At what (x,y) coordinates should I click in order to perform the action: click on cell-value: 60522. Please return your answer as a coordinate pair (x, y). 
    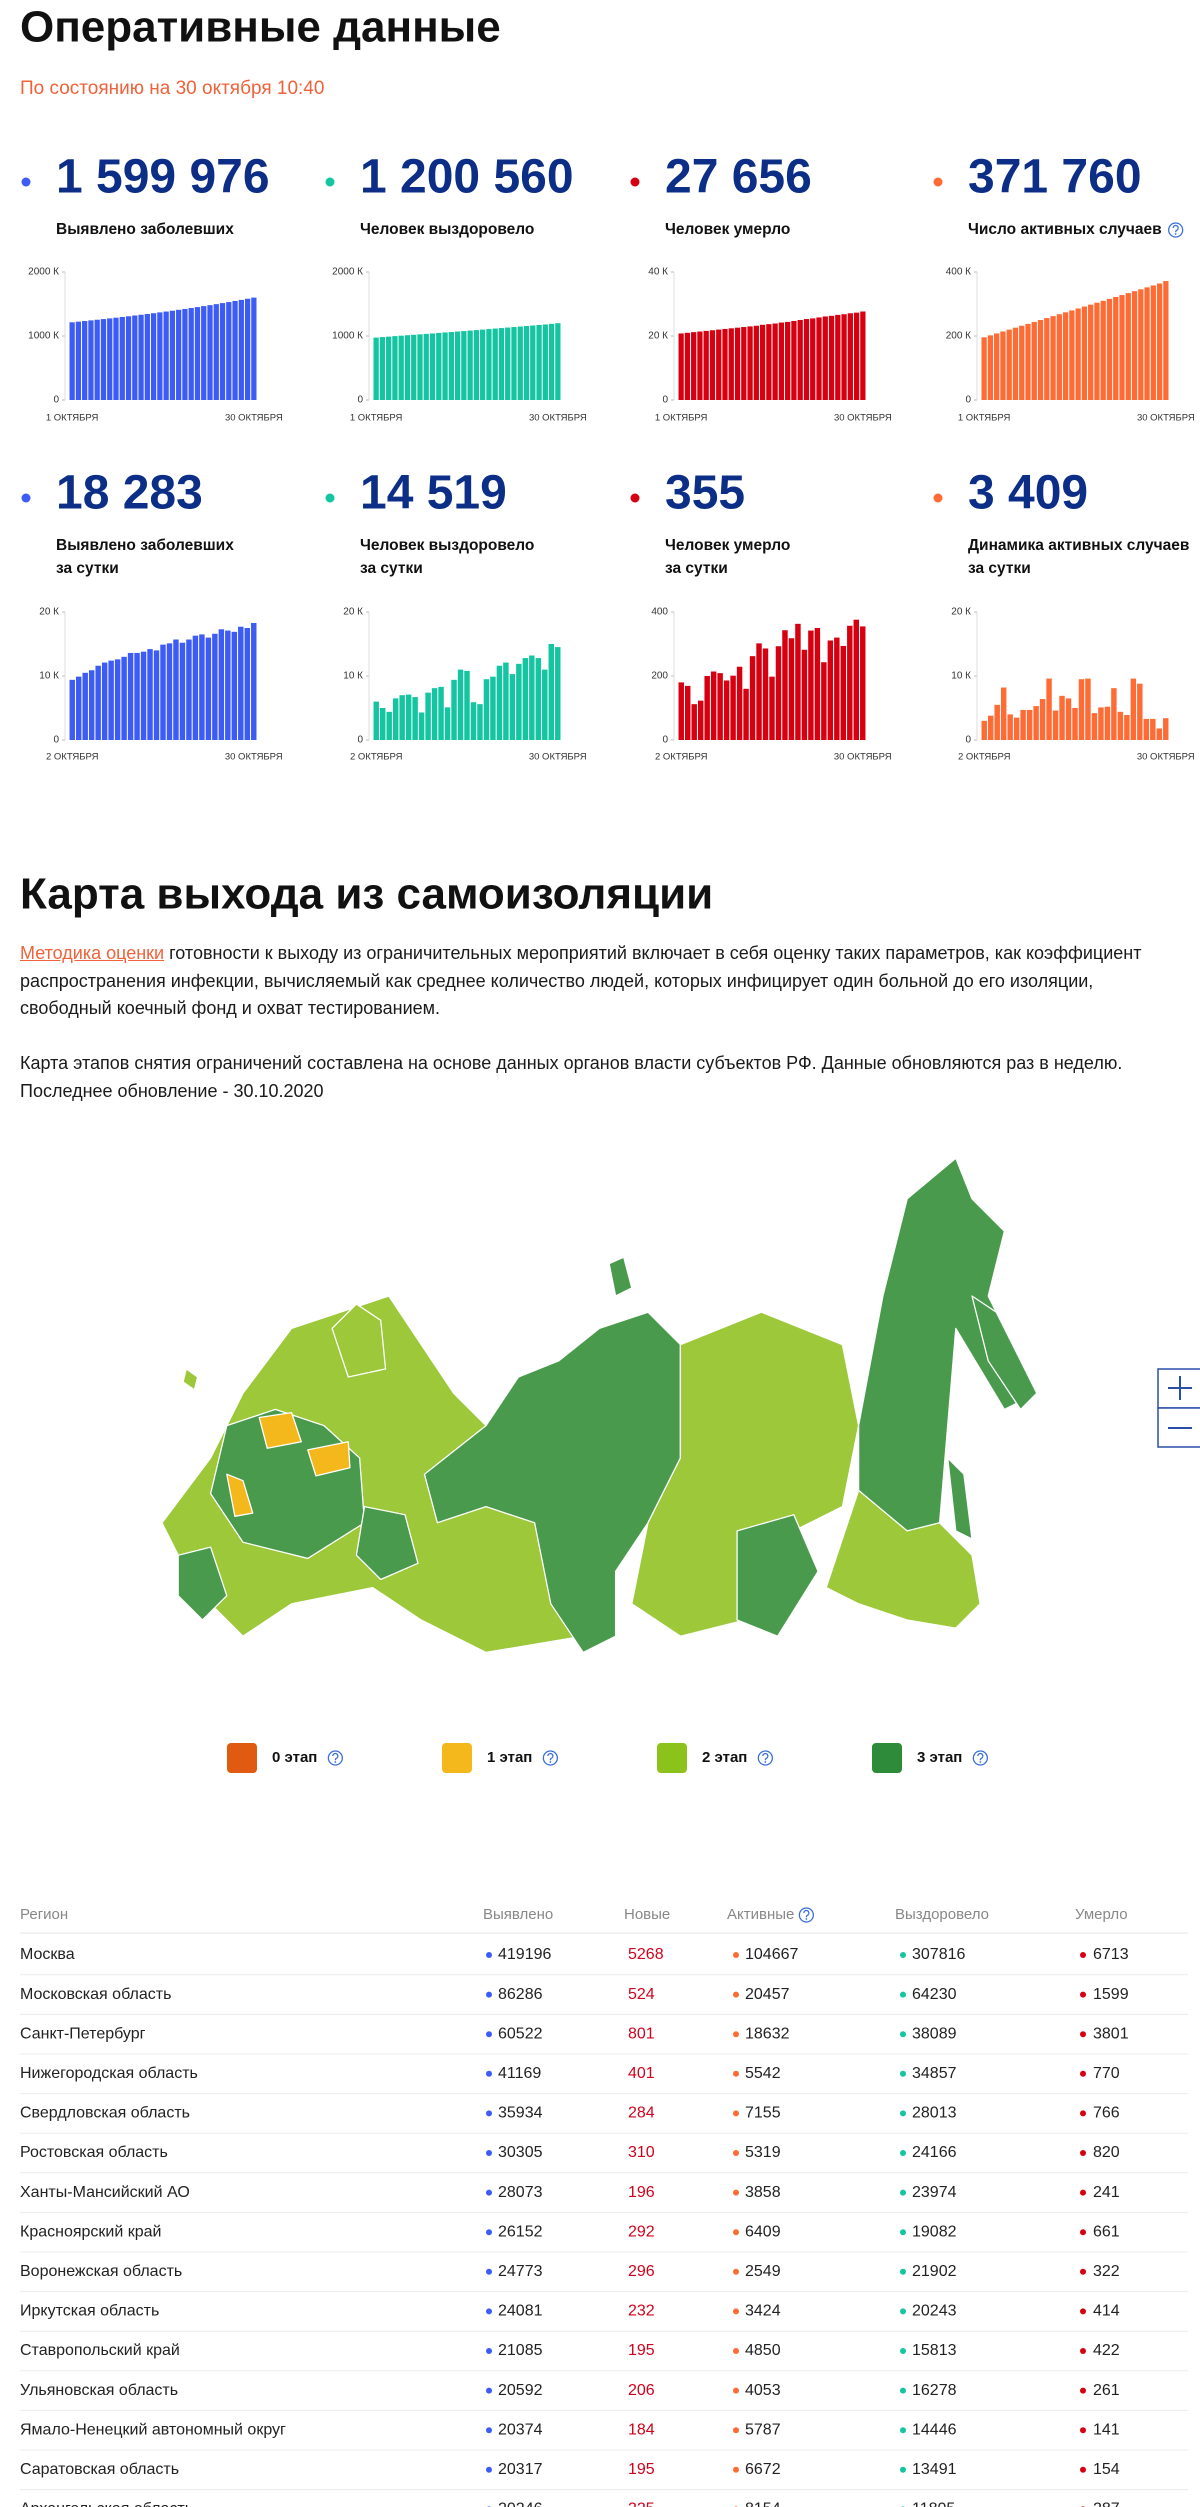
    Looking at the image, I should click on (520, 2033).